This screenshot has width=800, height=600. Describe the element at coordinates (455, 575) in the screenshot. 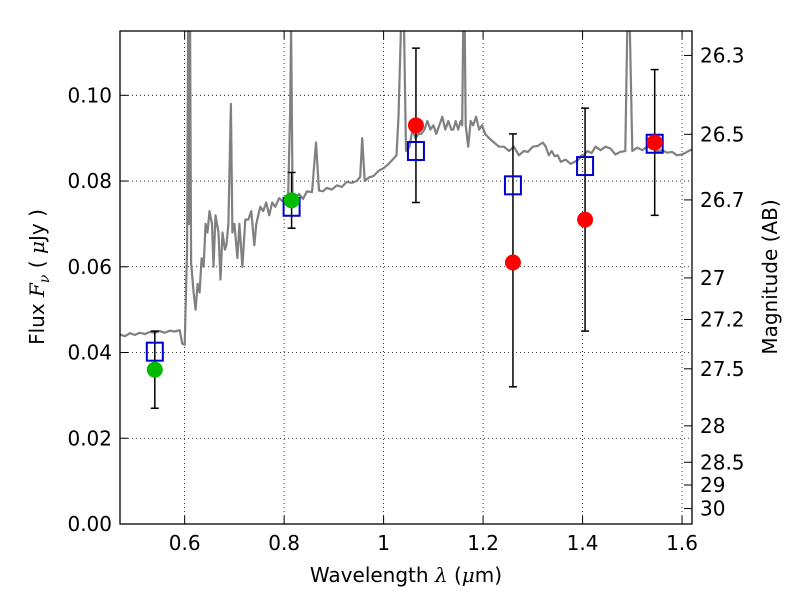

I see `x-axis-label-unit: (` at that location.